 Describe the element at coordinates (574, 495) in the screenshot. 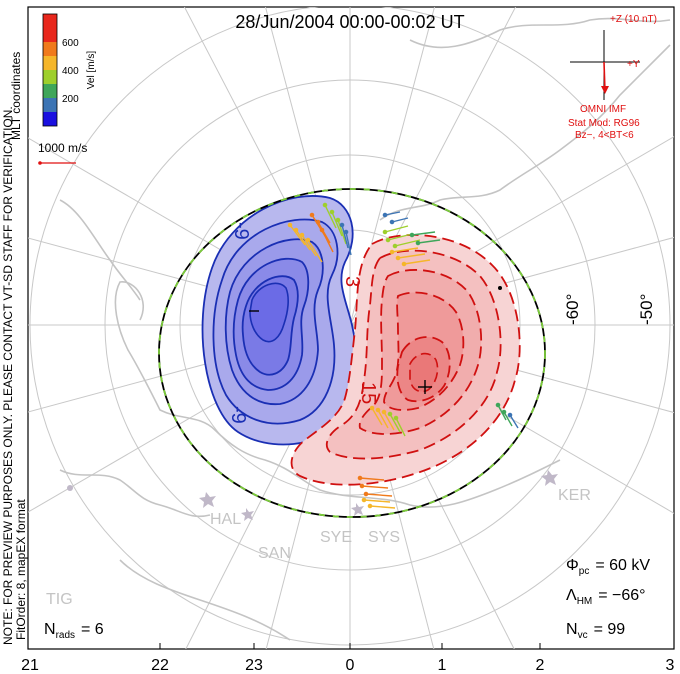

I see `station-label-ker: KER` at that location.